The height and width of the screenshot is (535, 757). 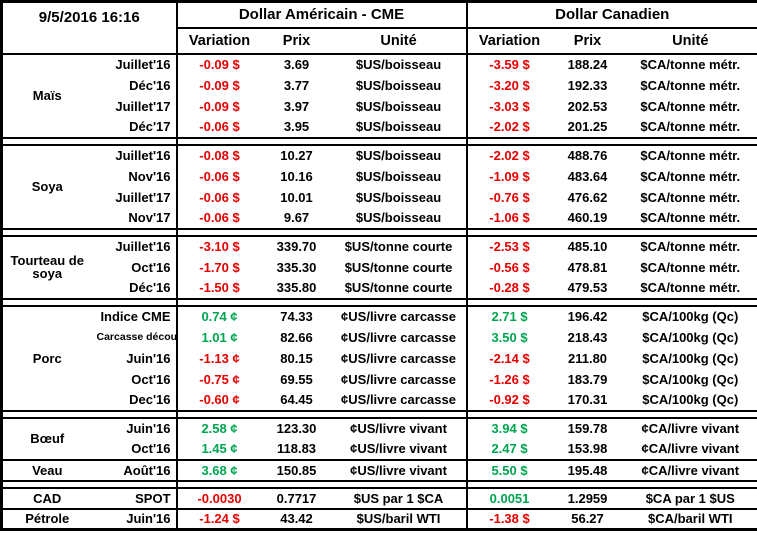 What do you see at coordinates (218, 267) in the screenshot?
I see `us-variation-value: -1.70 $` at bounding box center [218, 267].